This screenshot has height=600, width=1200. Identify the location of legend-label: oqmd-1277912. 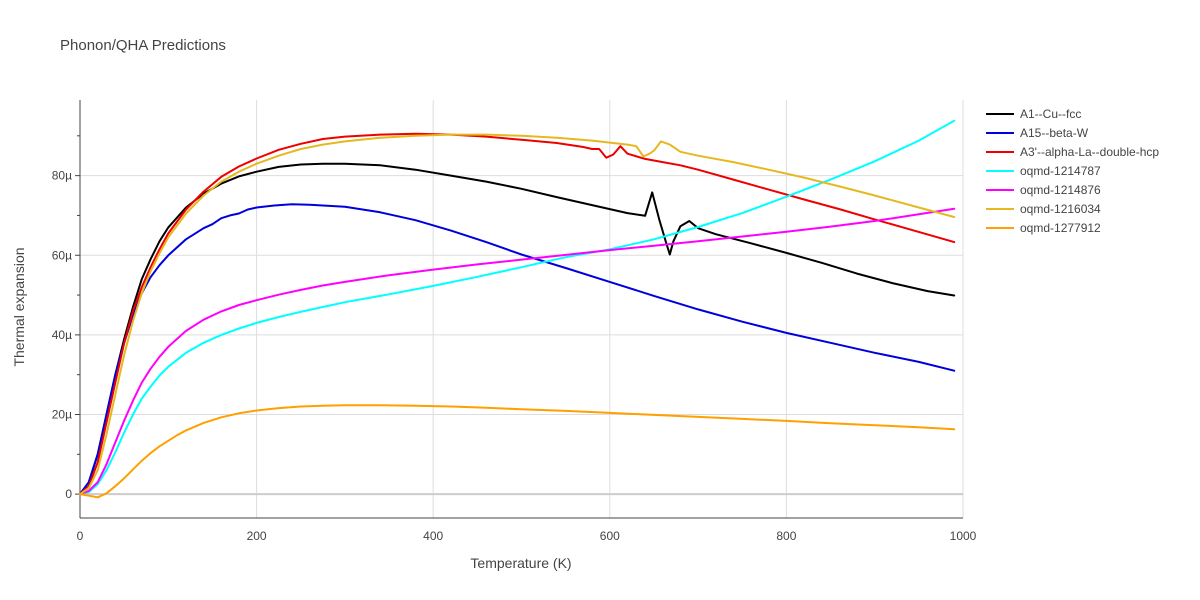
(1060, 228).